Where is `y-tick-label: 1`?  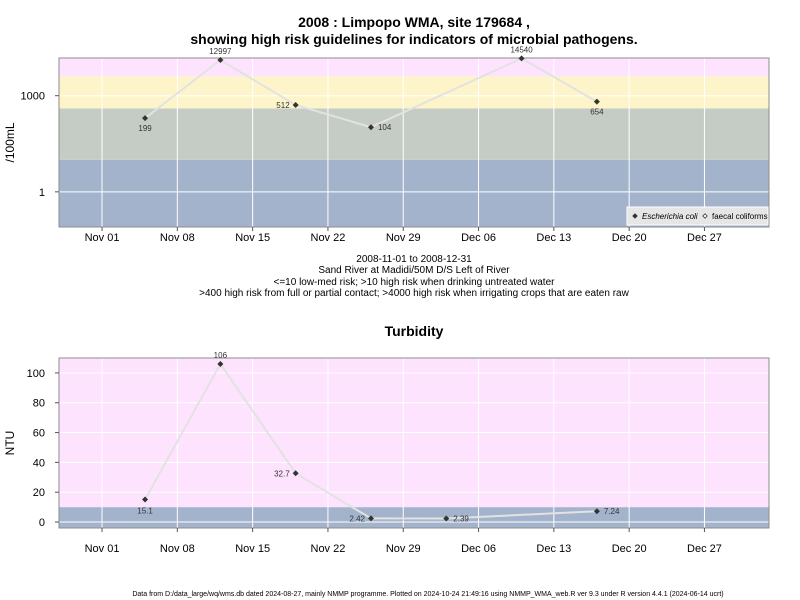
y-tick-label: 1 is located at coordinates (42, 193).